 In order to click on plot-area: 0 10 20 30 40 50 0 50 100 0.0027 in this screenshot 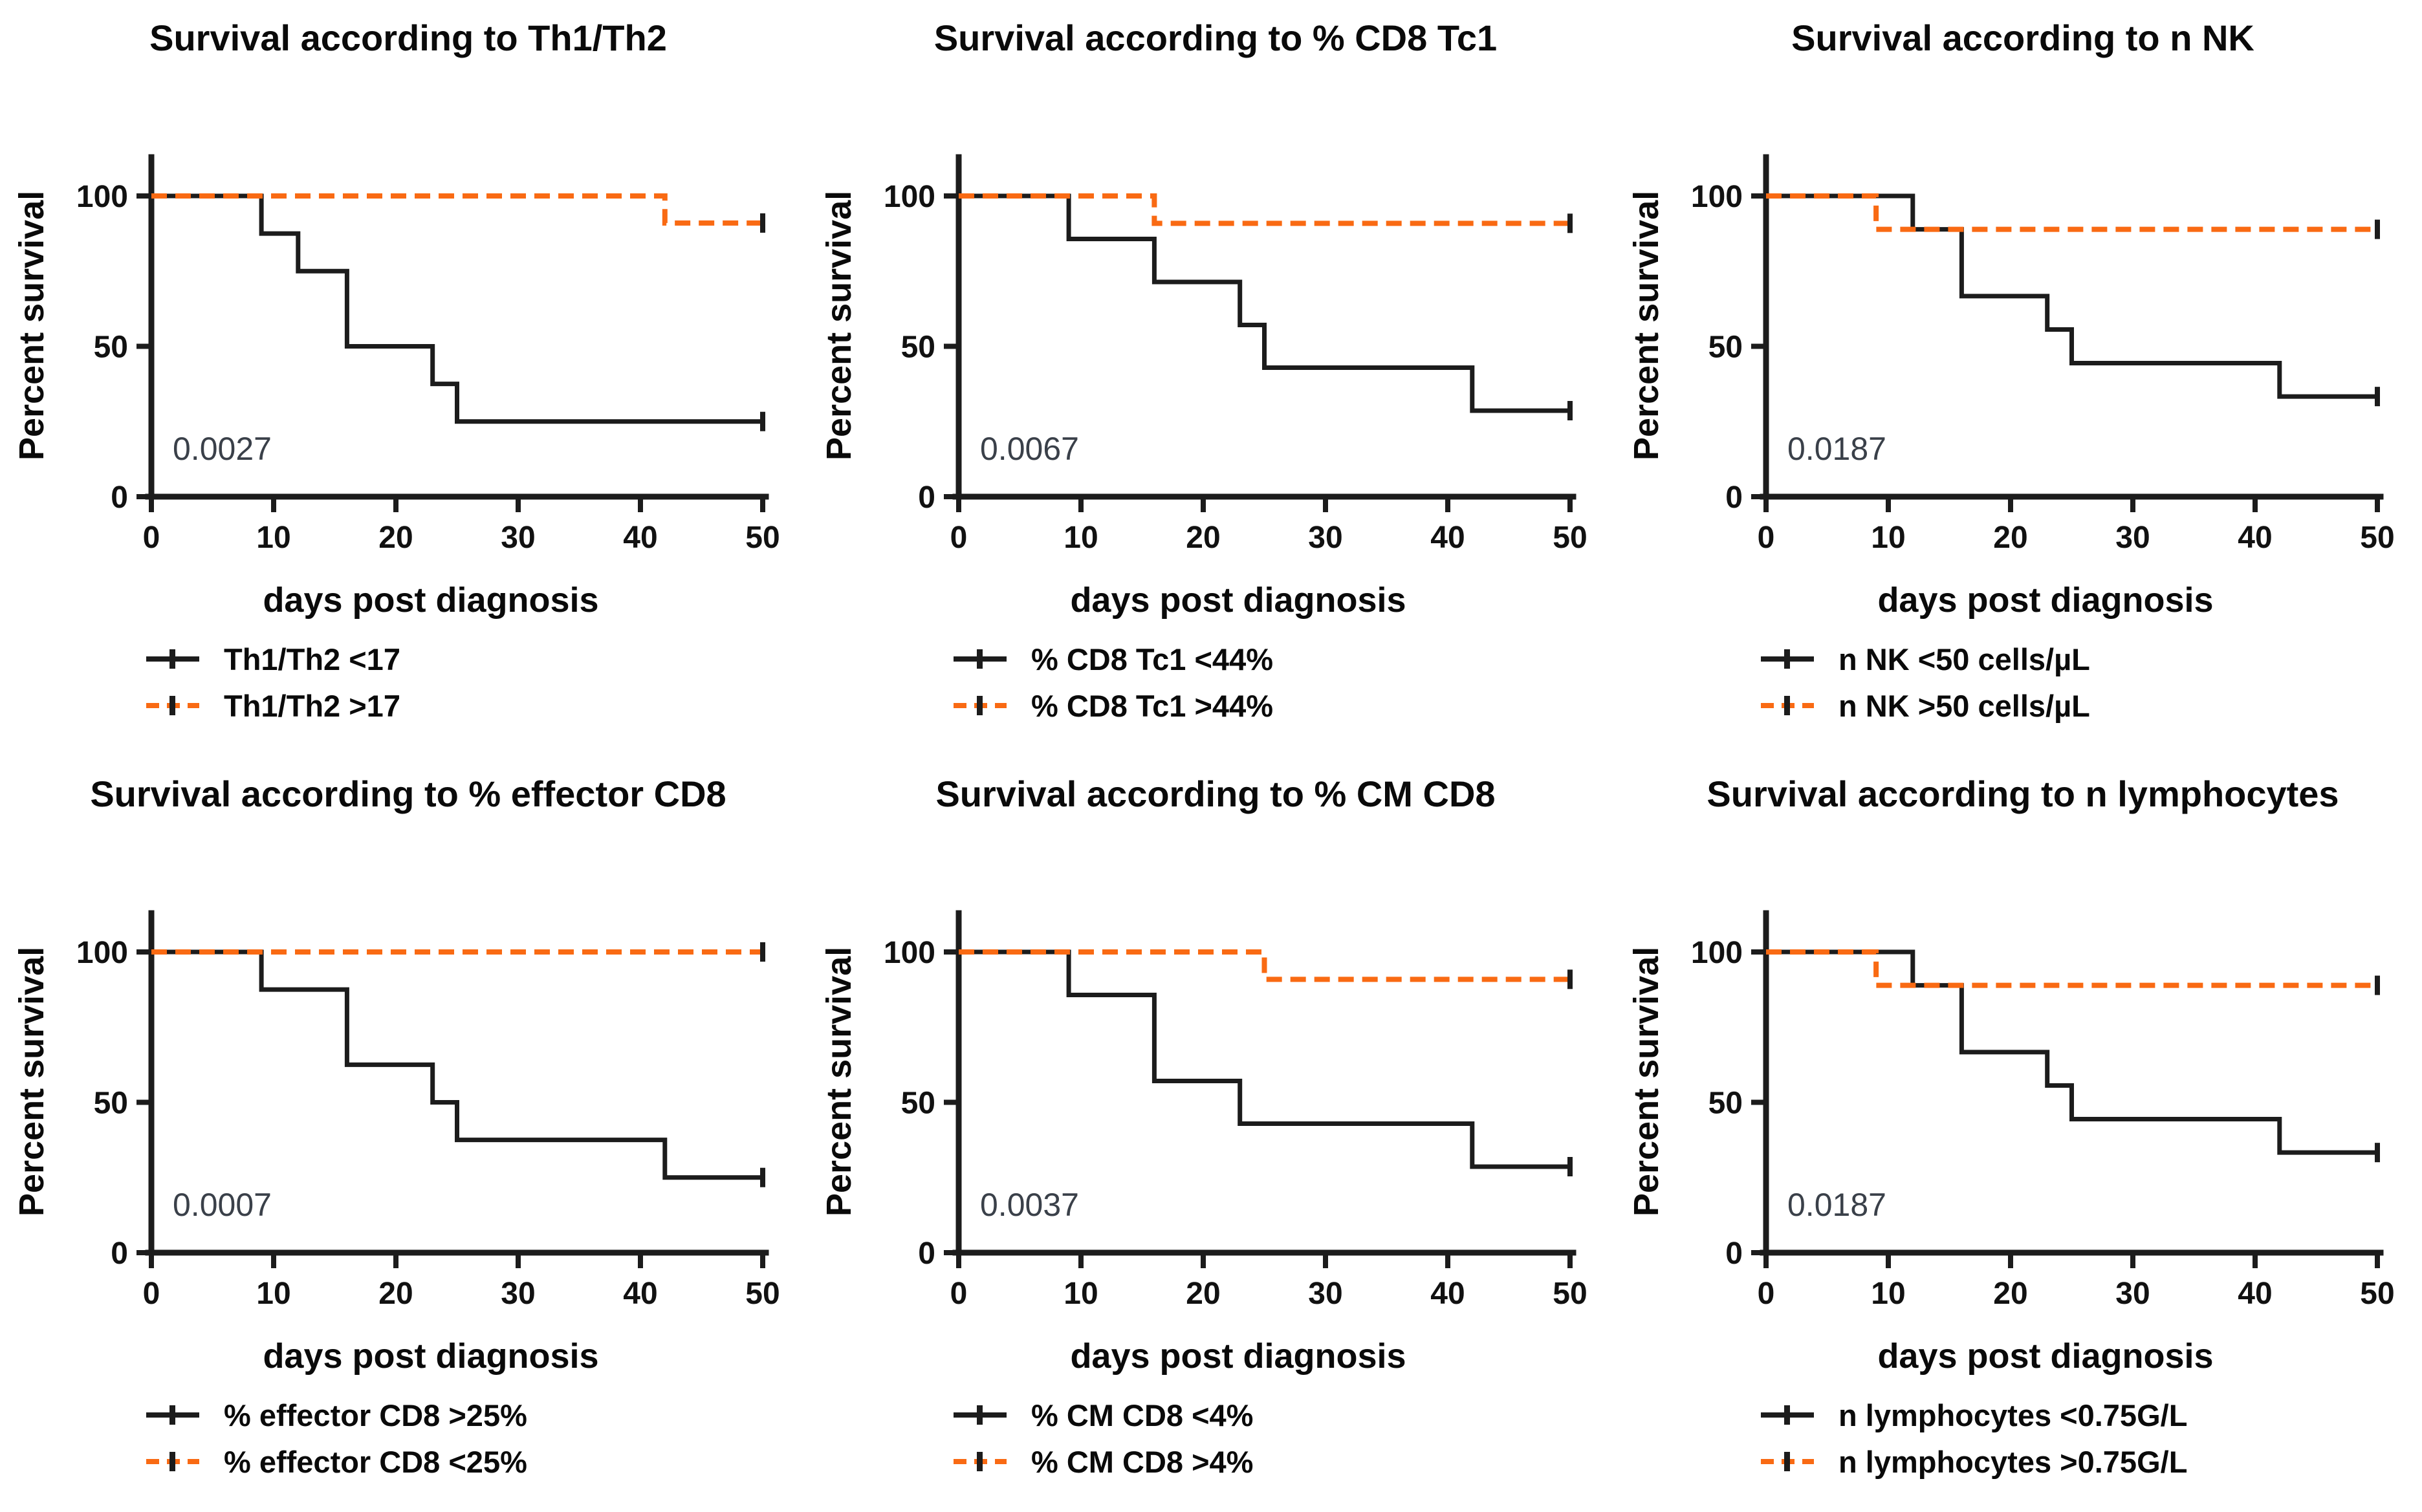, I will do `click(426, 325)`.